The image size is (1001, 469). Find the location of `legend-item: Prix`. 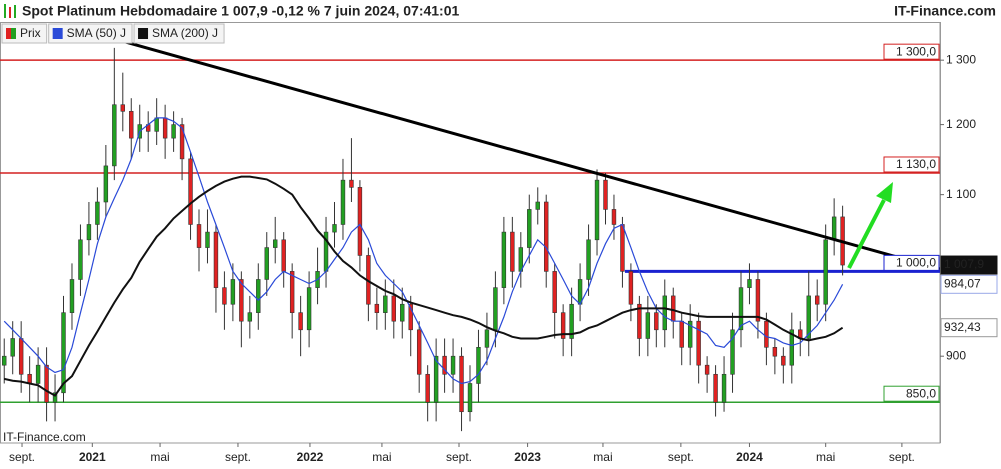

legend-item: Prix is located at coordinates (24, 33).